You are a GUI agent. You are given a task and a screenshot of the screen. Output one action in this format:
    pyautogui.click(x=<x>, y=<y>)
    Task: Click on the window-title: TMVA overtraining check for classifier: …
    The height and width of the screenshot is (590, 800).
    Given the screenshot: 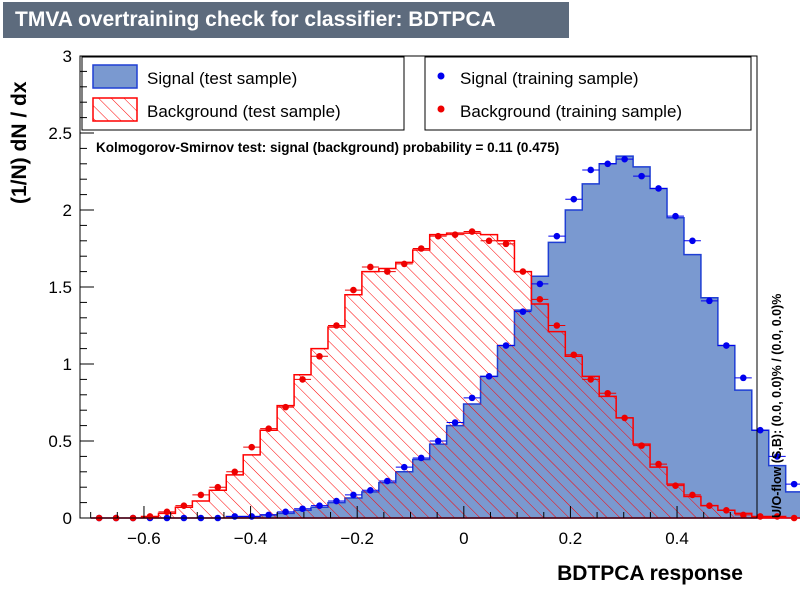 What is the action you would take?
    pyautogui.click(x=286, y=20)
    